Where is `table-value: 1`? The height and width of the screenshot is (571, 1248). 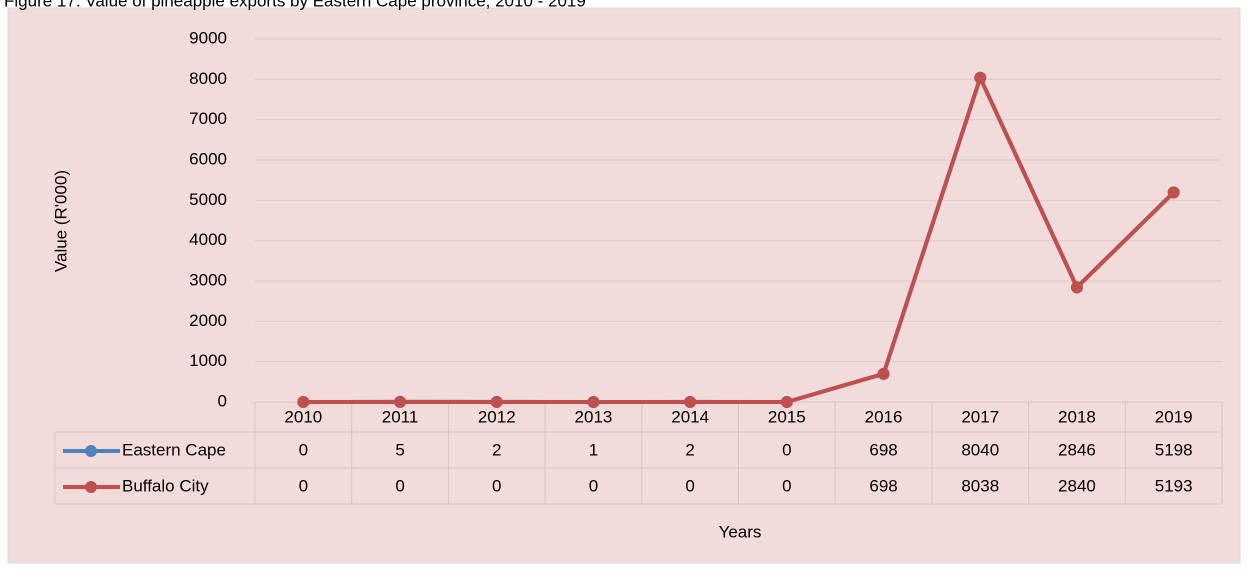 table-value: 1 is located at coordinates (593, 449).